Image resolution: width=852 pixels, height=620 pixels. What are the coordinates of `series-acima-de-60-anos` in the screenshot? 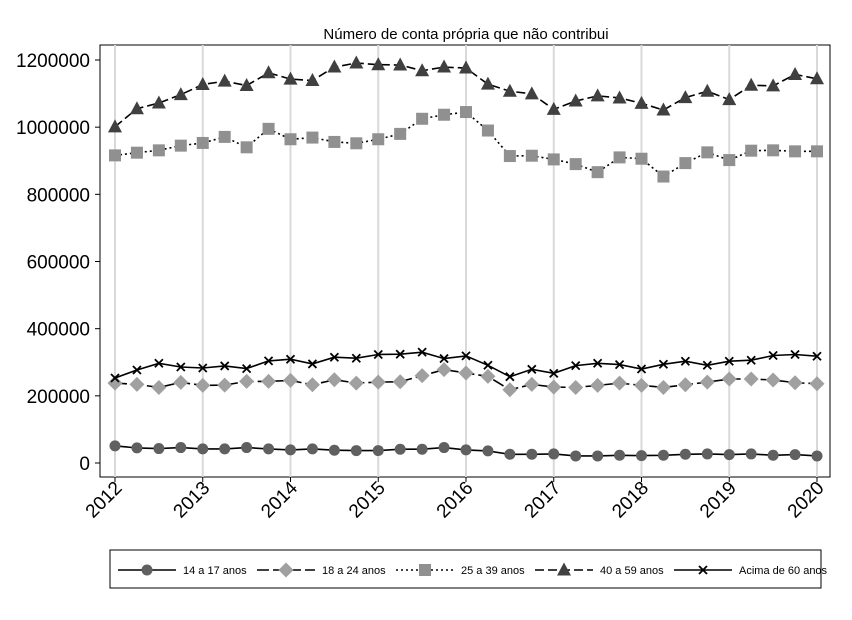 It's located at (466, 365).